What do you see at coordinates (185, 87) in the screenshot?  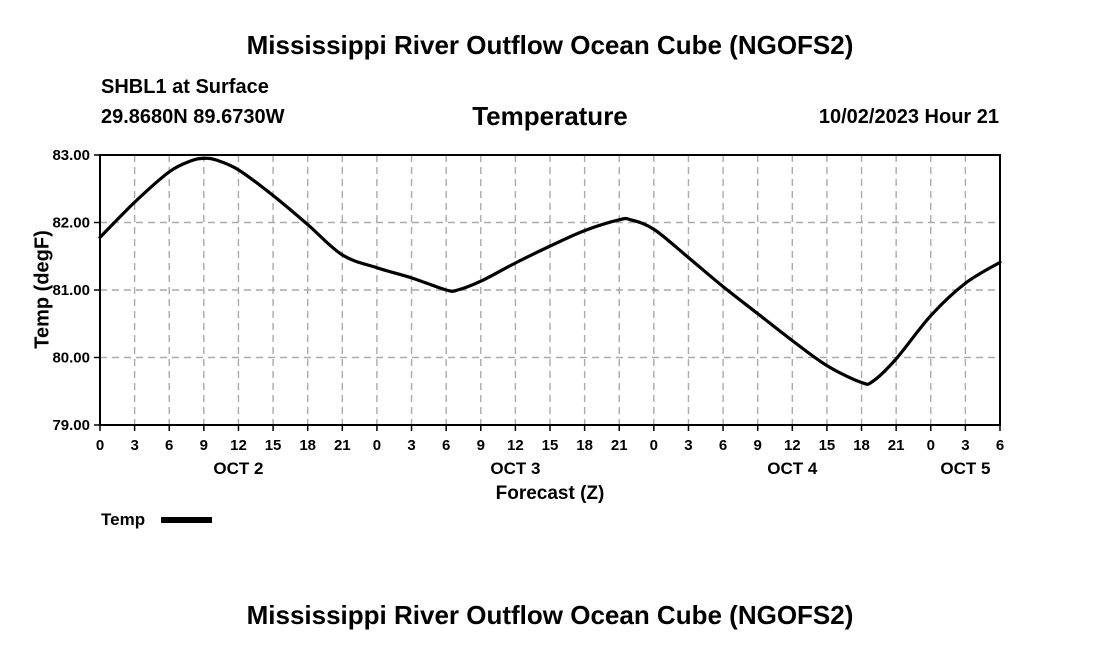 I see `station-label: SHBL1 at Surface` at bounding box center [185, 87].